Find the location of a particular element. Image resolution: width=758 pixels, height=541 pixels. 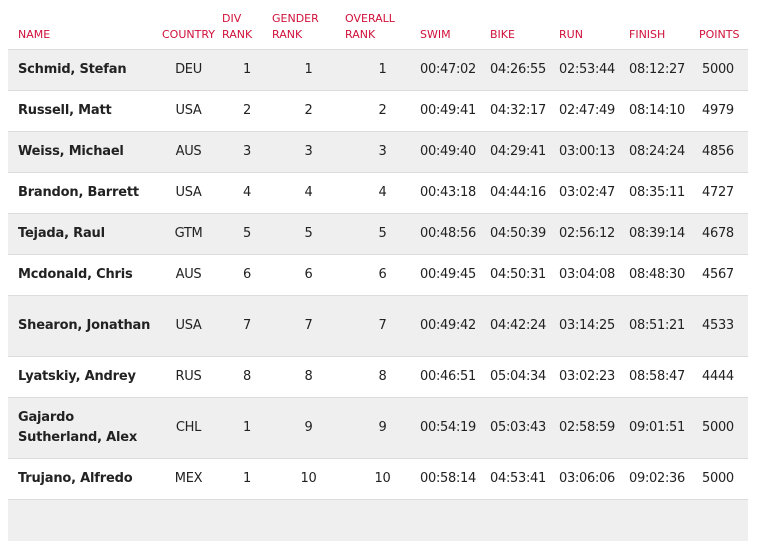

header-points: POINTS is located at coordinates (723, 25).